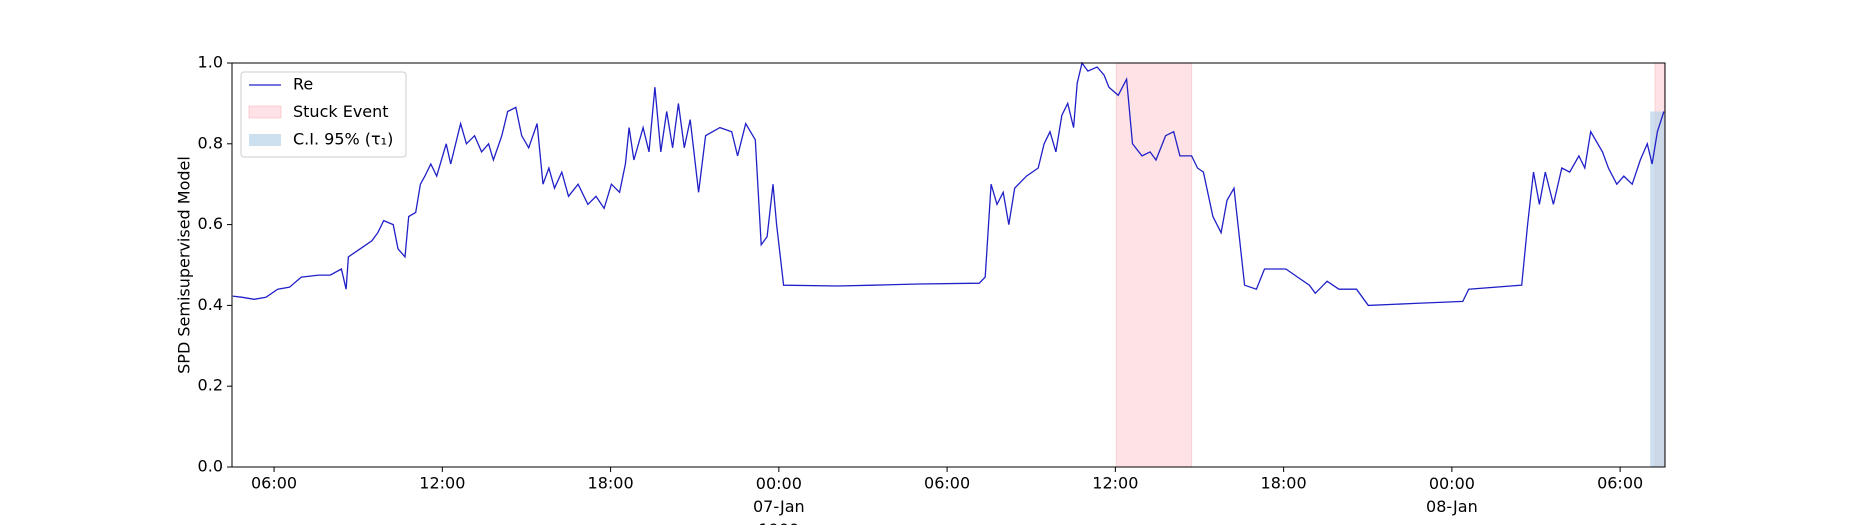  Describe the element at coordinates (343, 139) in the screenshot. I see `legend-label: C.I. 95% (τ₁)` at that location.